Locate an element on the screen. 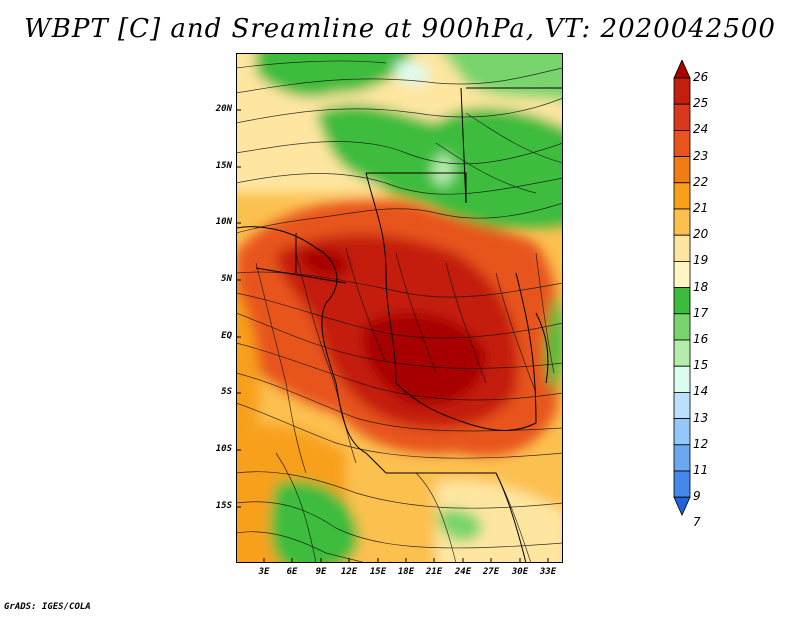  lon-label-15e: 15E is located at coordinates (378, 572).